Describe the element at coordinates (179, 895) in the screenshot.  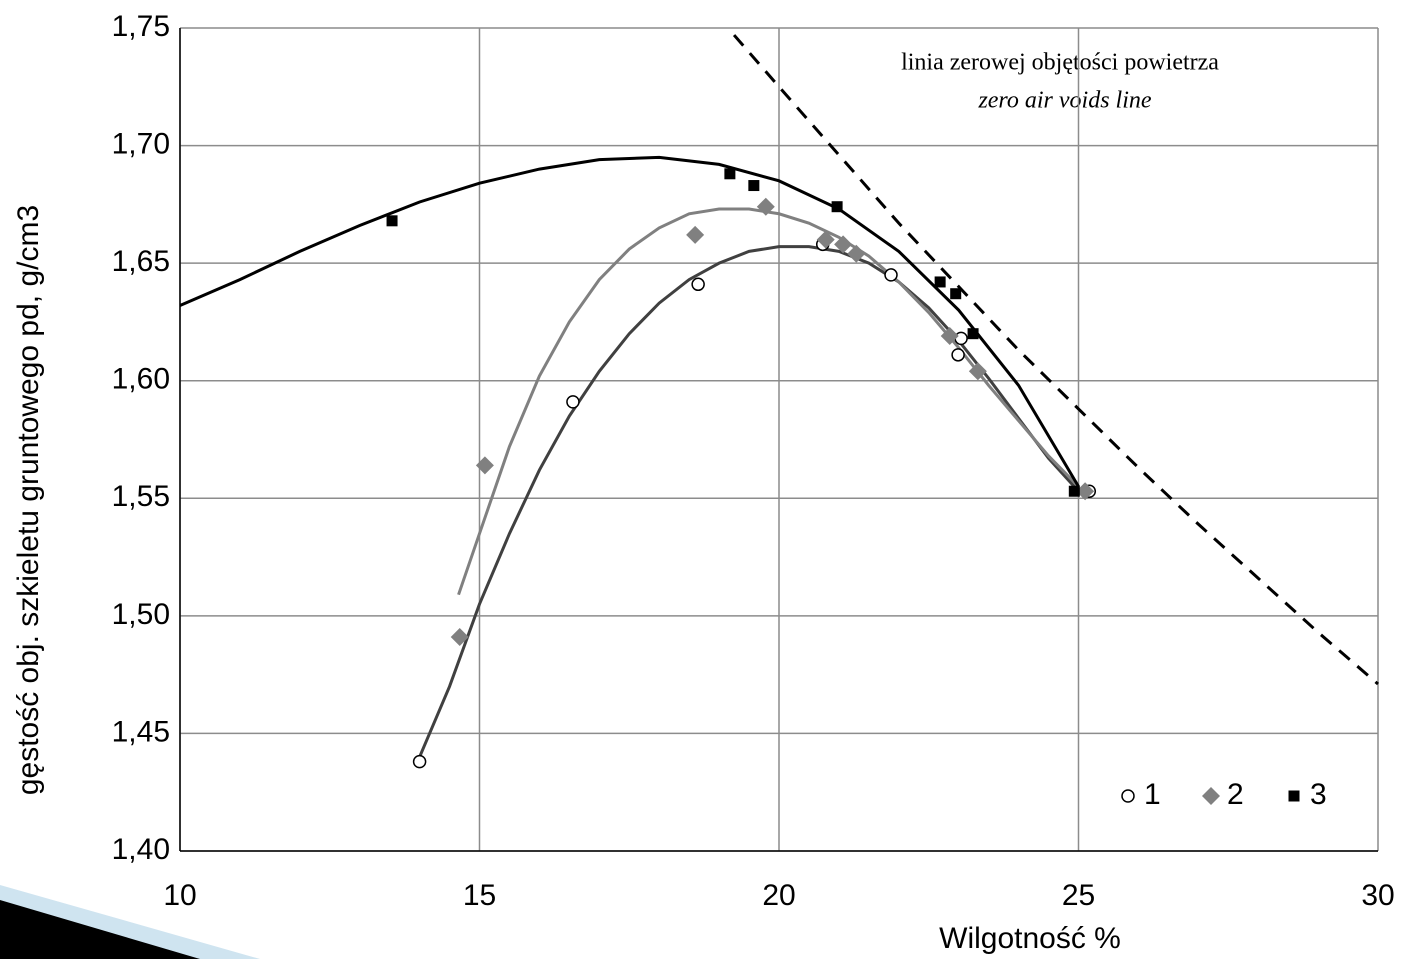
I see `x-tick-label: 10` at that location.